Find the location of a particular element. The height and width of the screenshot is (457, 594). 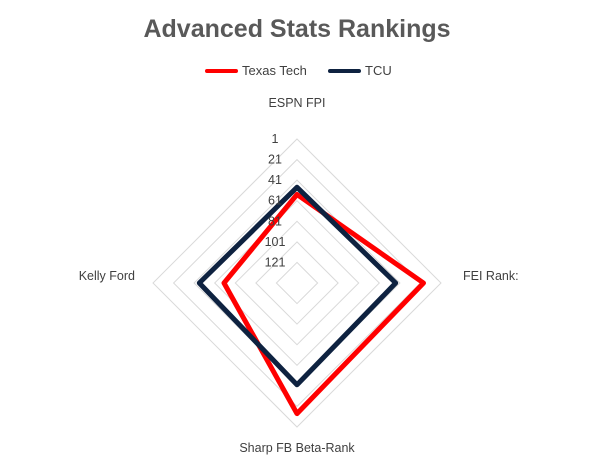

axis-label-espn-fpi: ESPN FPI is located at coordinates (297, 103).